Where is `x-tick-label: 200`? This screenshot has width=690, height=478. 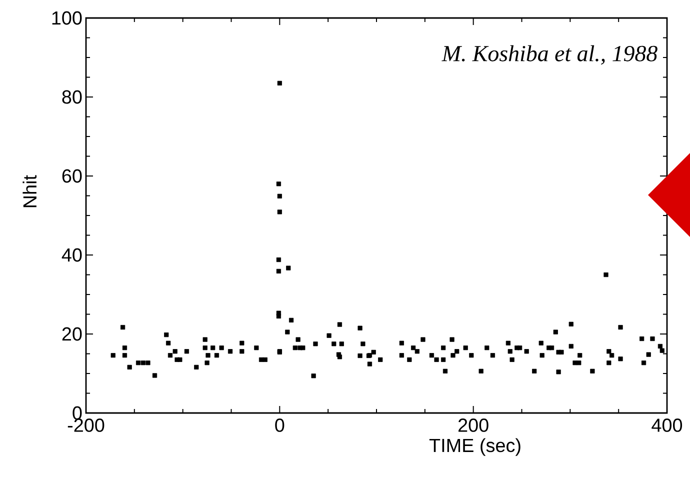 x-tick-label: 200 is located at coordinates (473, 425).